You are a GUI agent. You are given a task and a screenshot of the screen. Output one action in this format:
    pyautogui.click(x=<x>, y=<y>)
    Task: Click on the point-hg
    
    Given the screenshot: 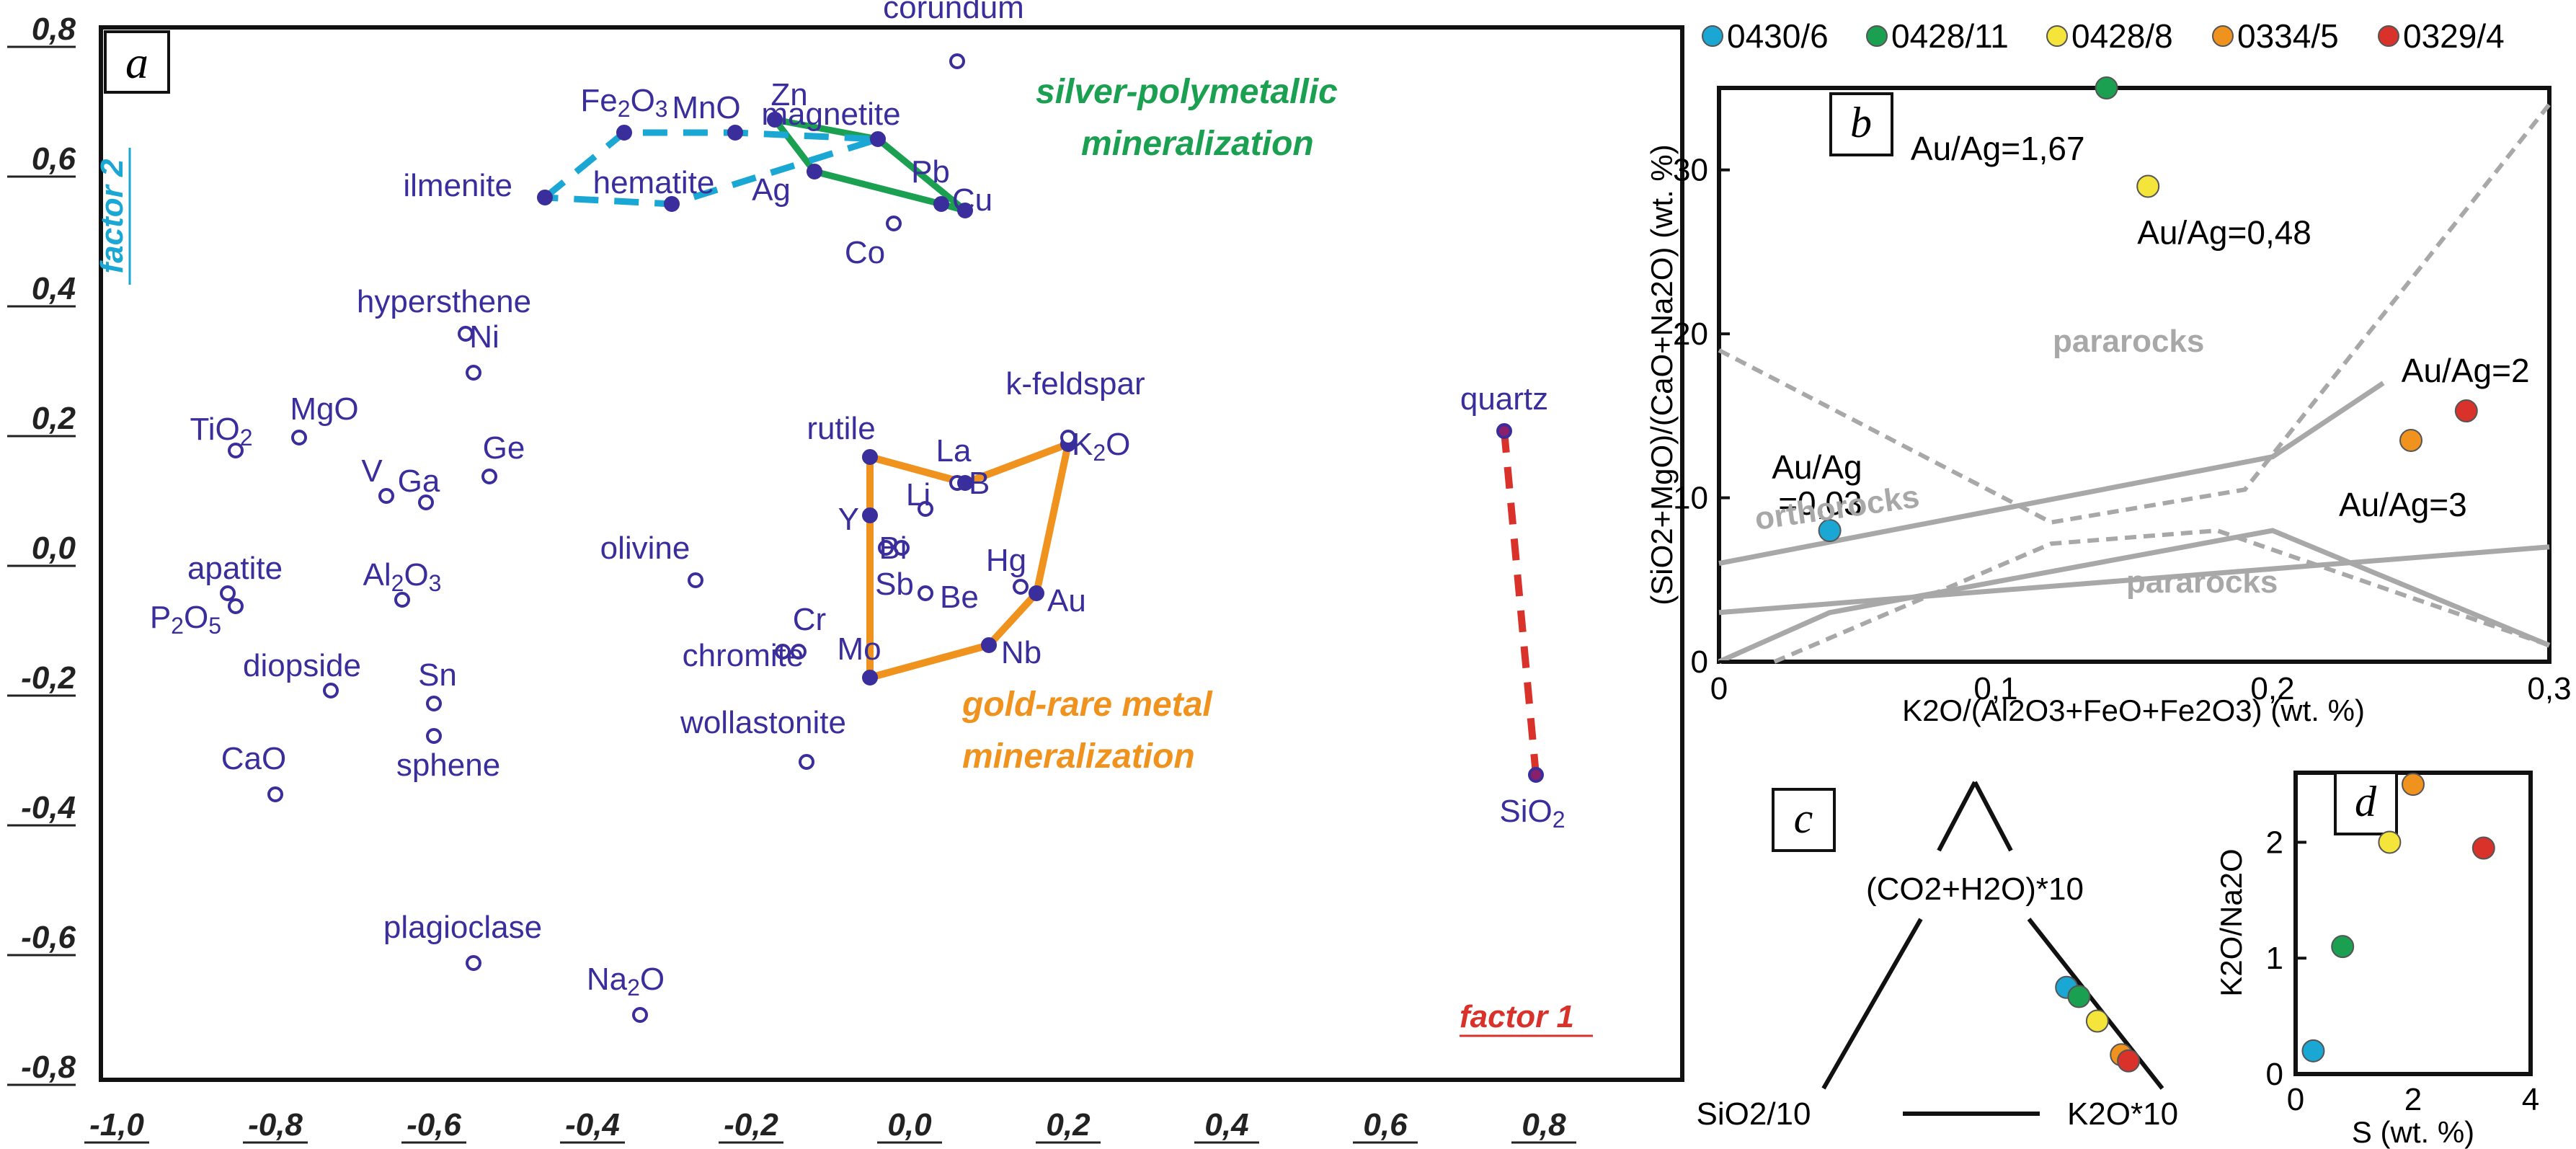 What is the action you would take?
    pyautogui.click(x=1021, y=587)
    